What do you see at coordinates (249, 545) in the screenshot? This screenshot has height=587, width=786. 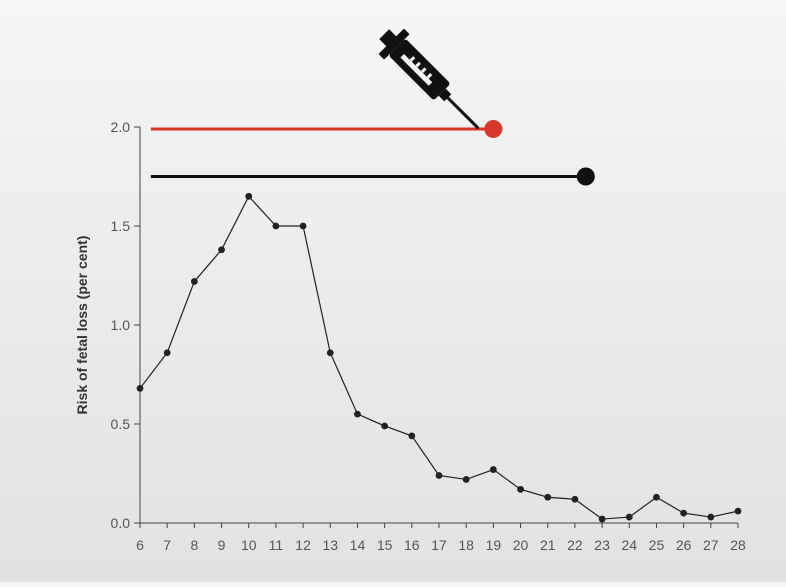 I see `x-tick-label: 10` at bounding box center [249, 545].